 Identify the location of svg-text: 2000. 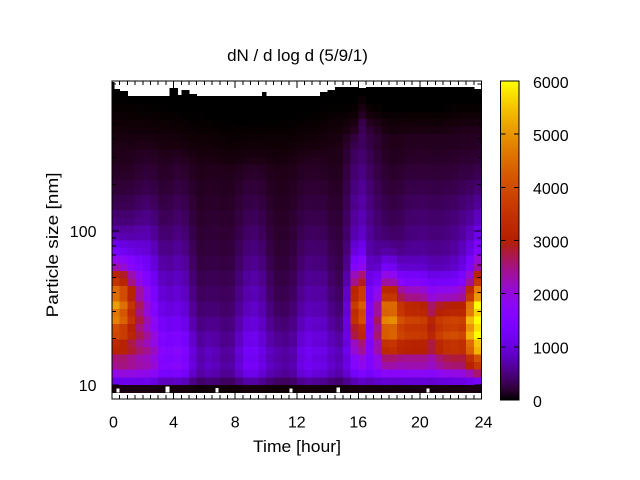
(551, 296).